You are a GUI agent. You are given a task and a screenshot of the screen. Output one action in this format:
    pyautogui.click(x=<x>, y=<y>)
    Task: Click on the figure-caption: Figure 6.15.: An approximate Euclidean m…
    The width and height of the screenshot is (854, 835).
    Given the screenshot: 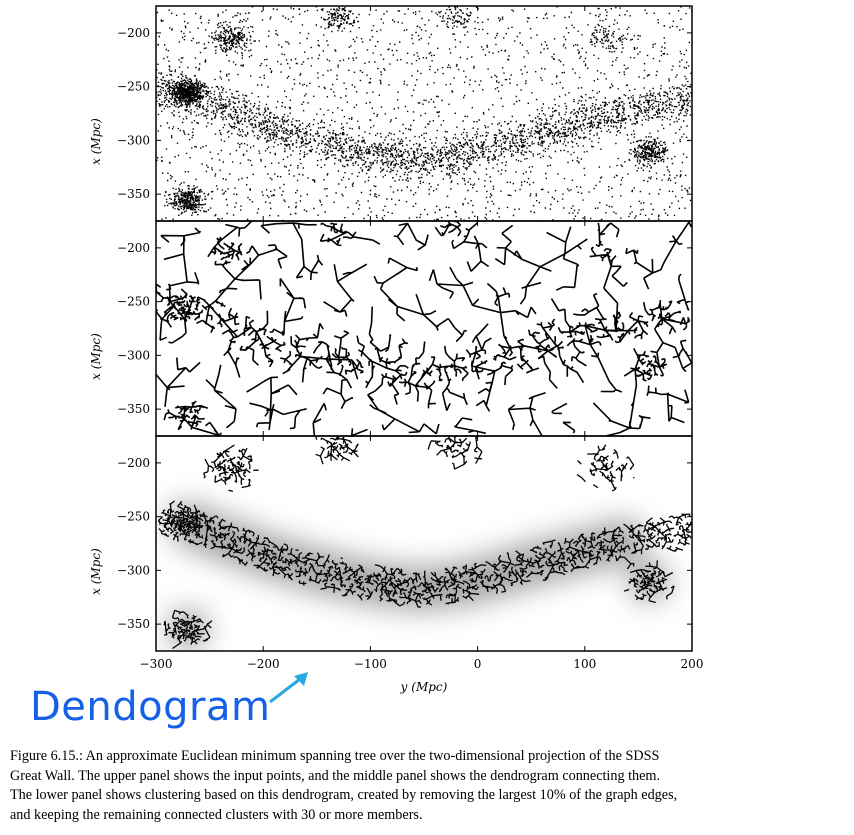 What is the action you would take?
    pyautogui.click(x=428, y=786)
    